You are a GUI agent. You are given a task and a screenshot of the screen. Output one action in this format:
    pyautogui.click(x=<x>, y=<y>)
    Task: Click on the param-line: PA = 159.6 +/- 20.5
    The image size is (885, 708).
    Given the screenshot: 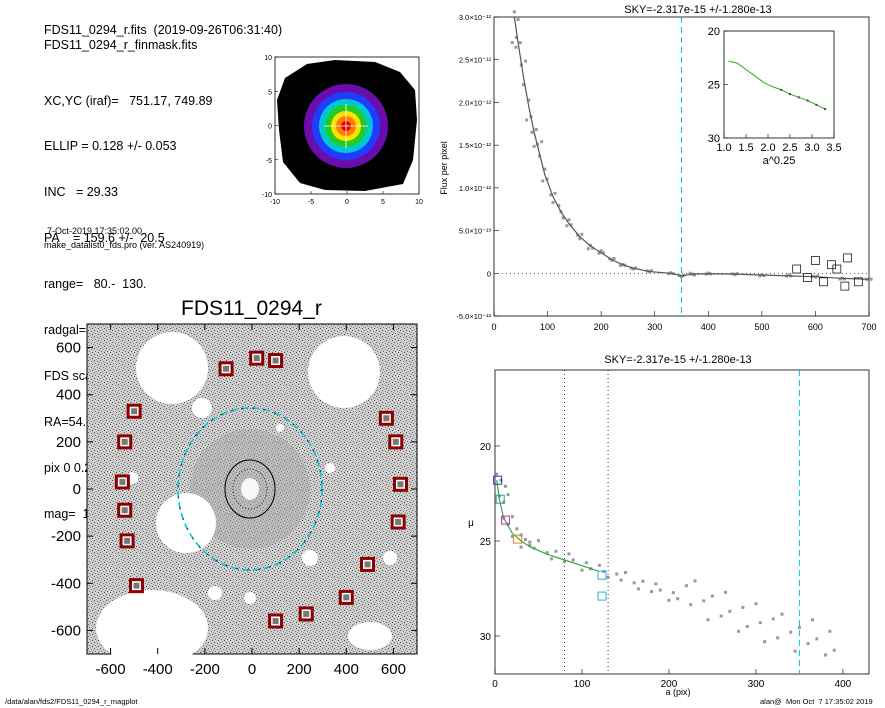 What is the action you would take?
    pyautogui.click(x=104, y=238)
    